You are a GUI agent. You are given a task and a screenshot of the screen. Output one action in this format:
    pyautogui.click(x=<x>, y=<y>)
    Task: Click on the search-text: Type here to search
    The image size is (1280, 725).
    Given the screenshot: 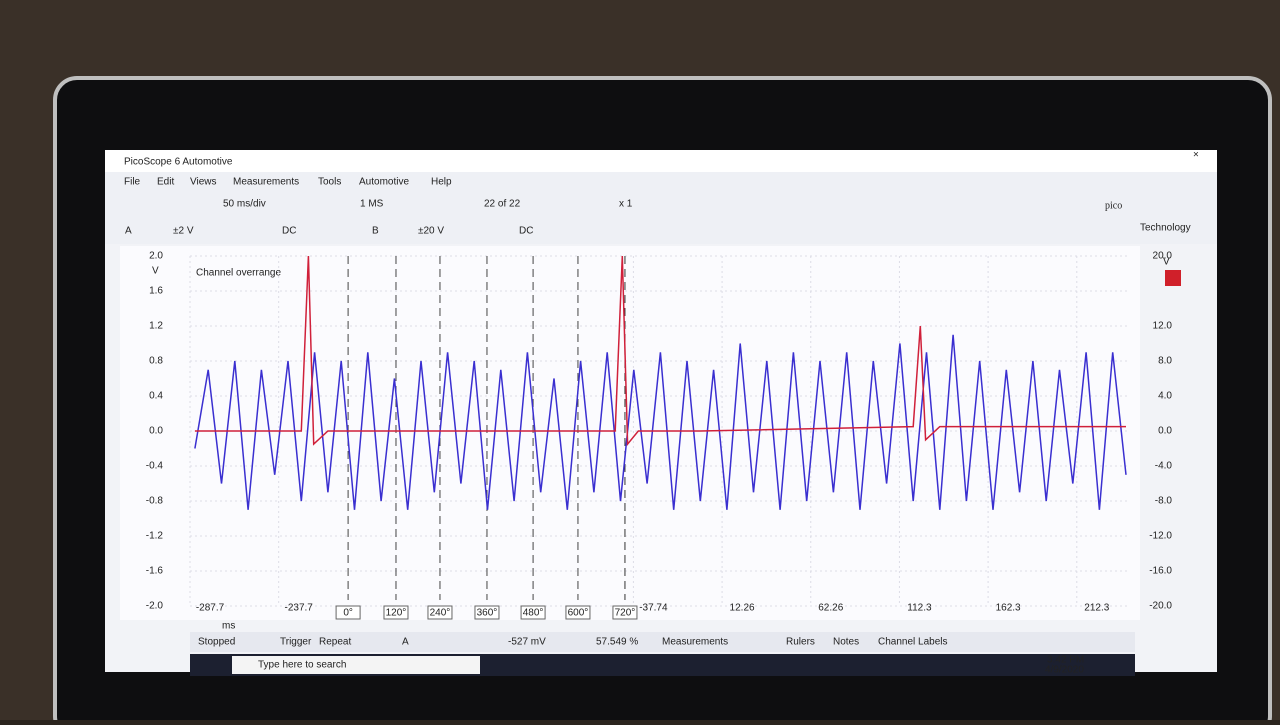 What is the action you would take?
    pyautogui.click(x=302, y=665)
    